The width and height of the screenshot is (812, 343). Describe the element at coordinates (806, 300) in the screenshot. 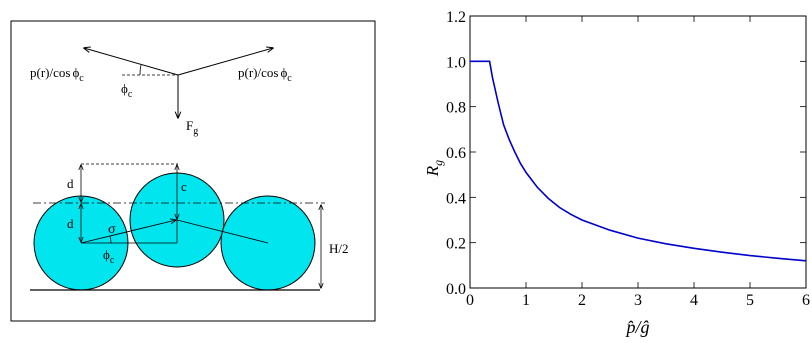

I see `x-tick-label: 6` at that location.